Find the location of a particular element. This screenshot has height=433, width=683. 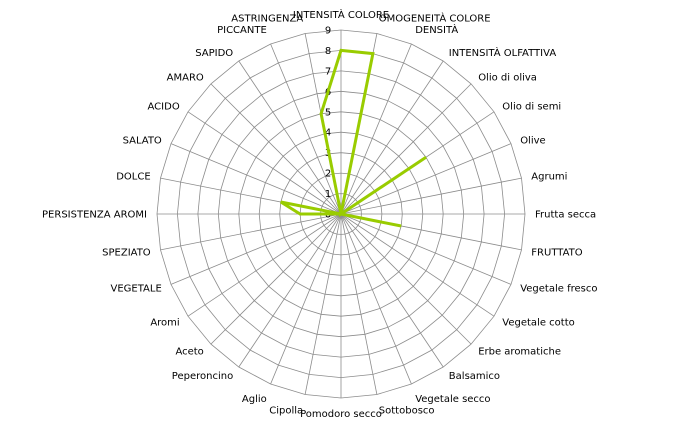

category-label: Sottobosco is located at coordinates (407, 410).